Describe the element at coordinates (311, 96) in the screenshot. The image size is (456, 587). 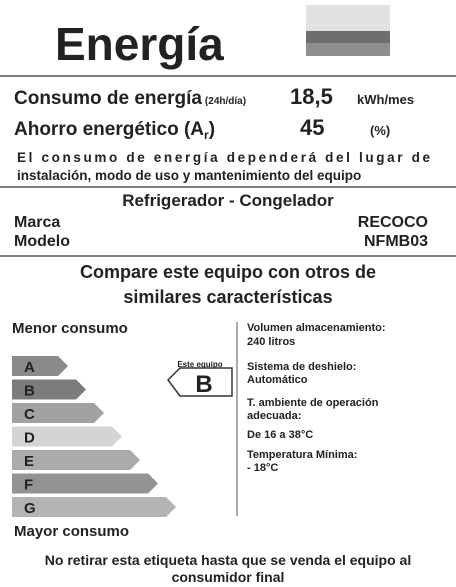
I see `consumption-value: 18,5` at that location.